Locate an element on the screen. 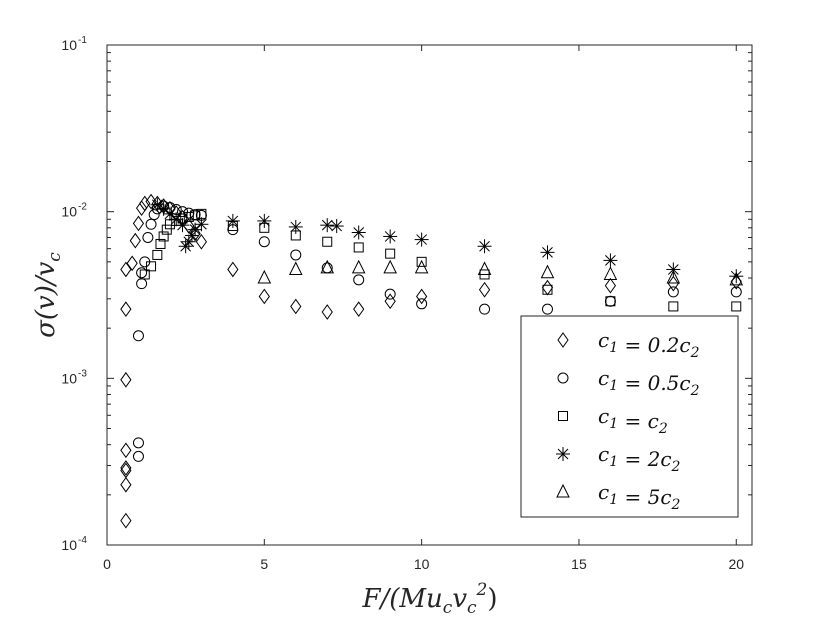 The width and height of the screenshot is (830, 618). legend-label-4: c1 = 2c2 is located at coordinates (639, 458).